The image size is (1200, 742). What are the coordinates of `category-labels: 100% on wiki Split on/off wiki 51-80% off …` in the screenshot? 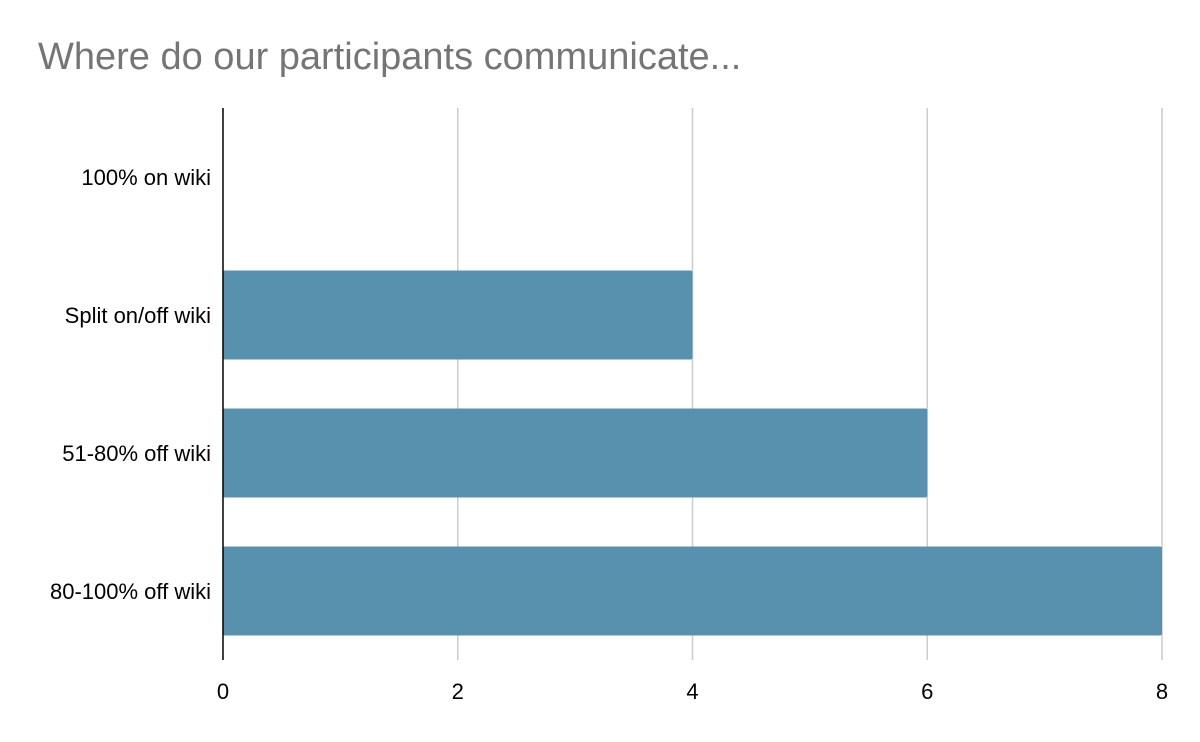 It's located at (130, 384).